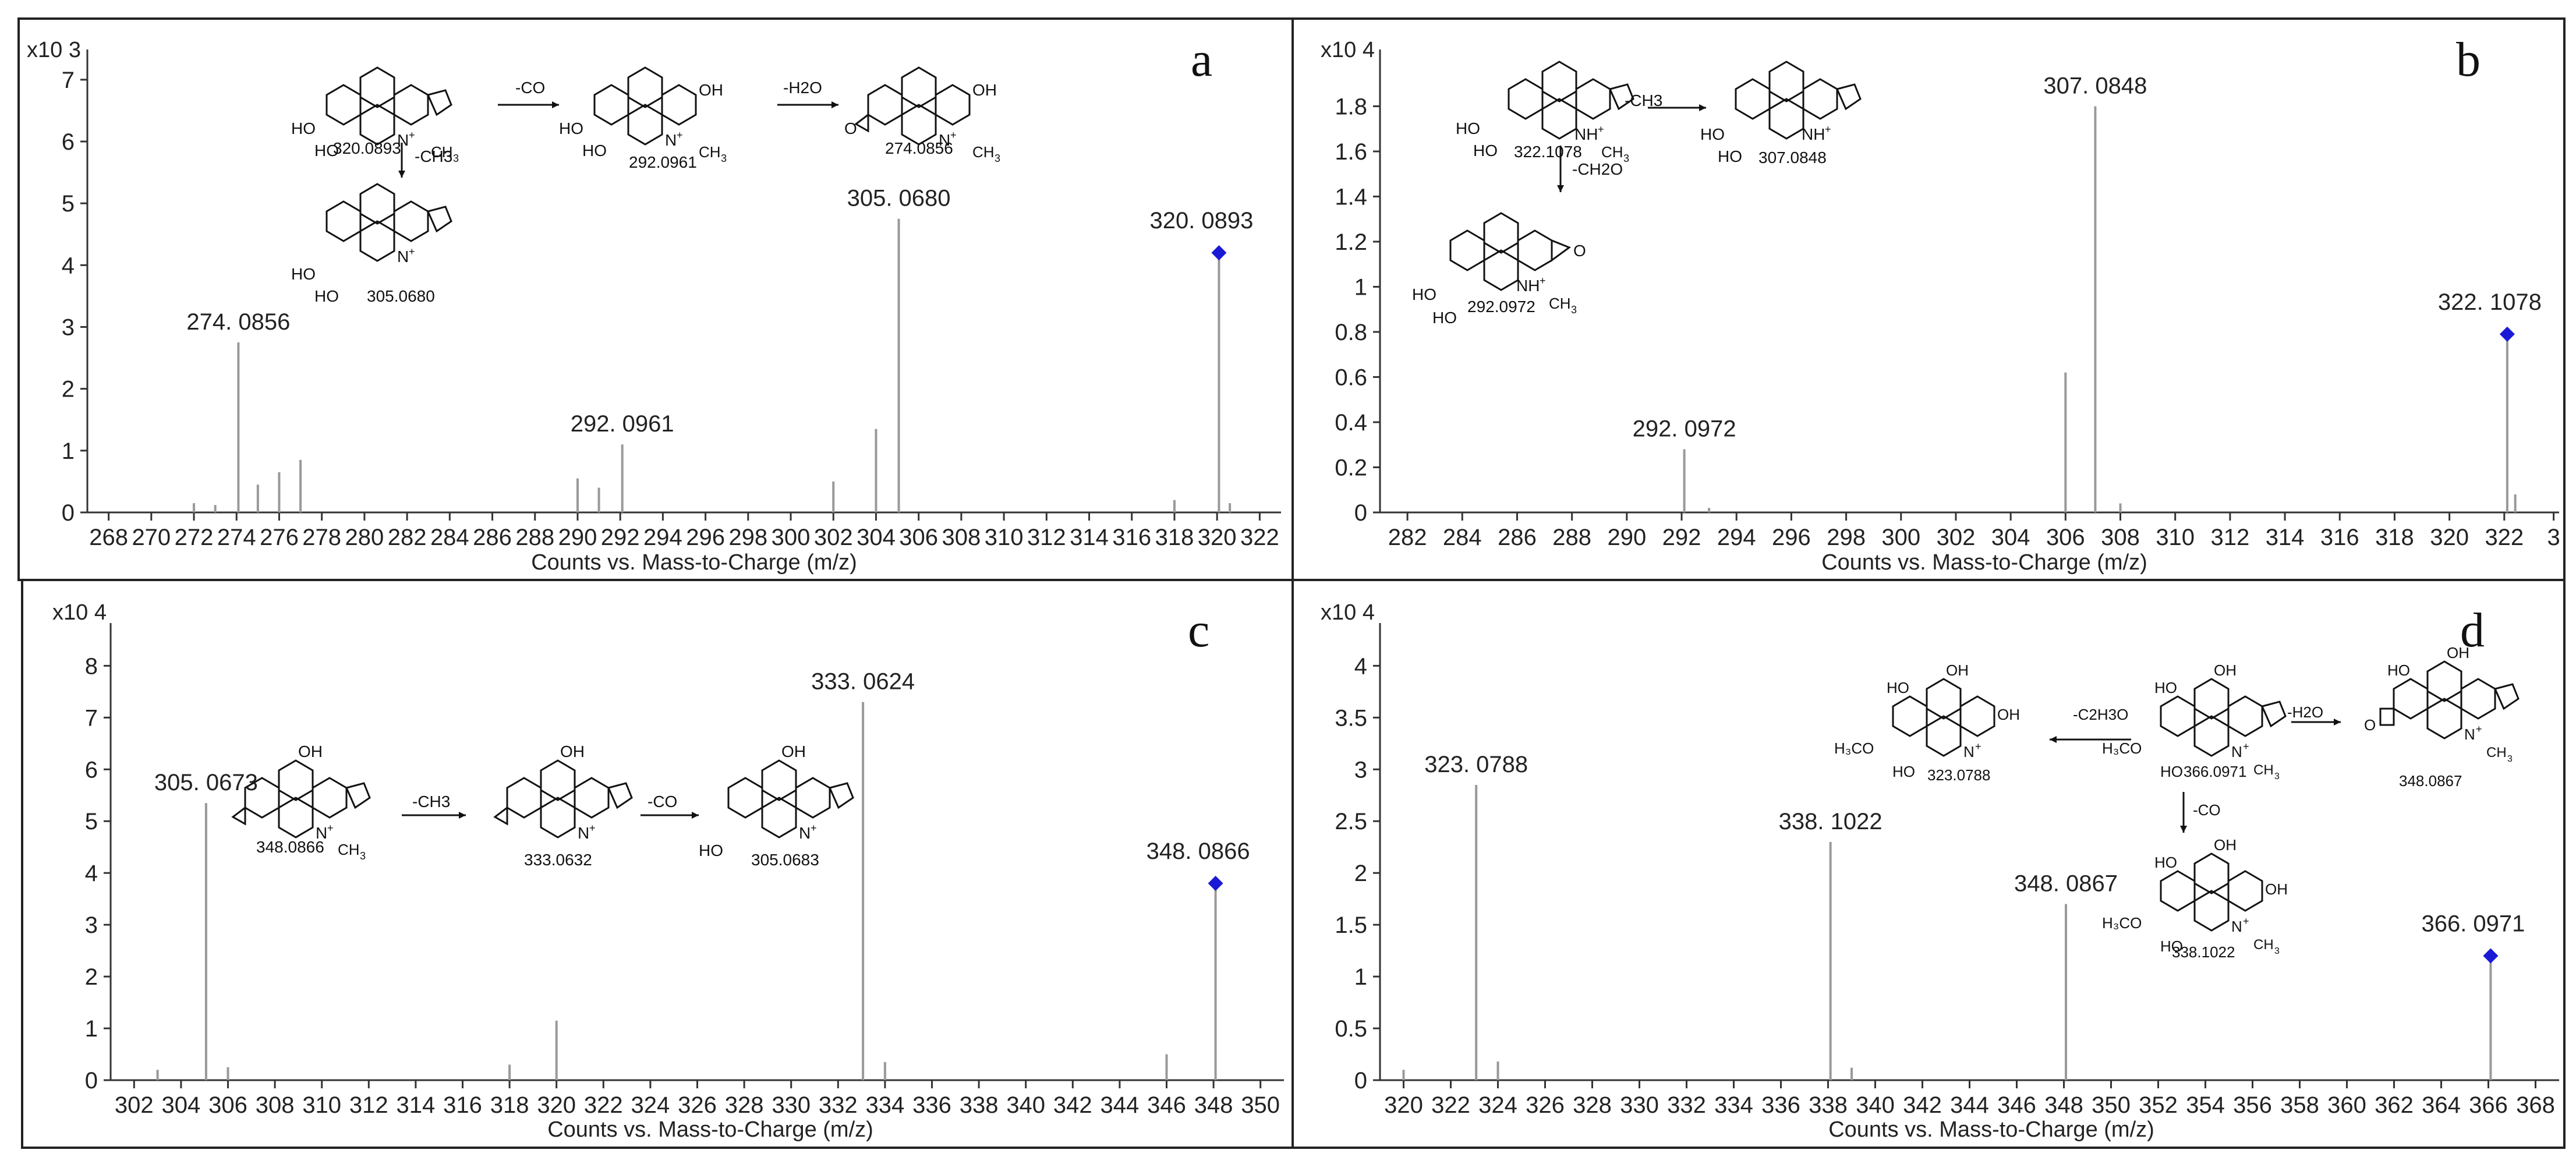  Describe the element at coordinates (2491, 956) in the screenshot. I see `precursor-marker-d` at that location.